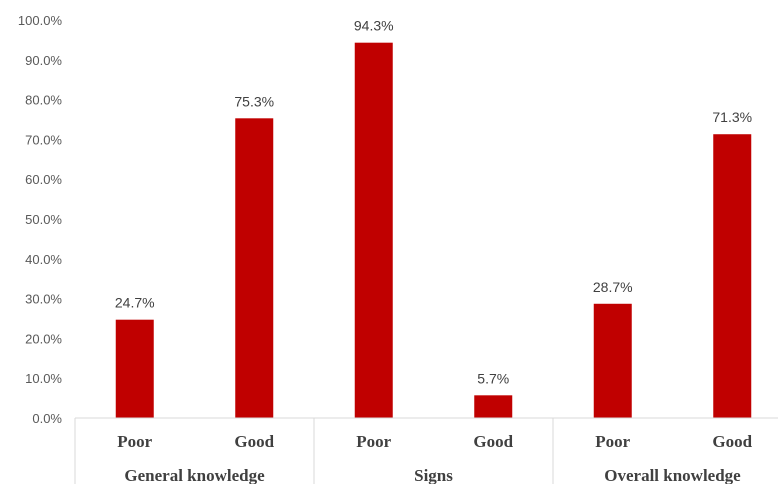 This screenshot has width=778, height=484. What do you see at coordinates (433, 475) in the screenshot?
I see `group-label: Signs` at bounding box center [433, 475].